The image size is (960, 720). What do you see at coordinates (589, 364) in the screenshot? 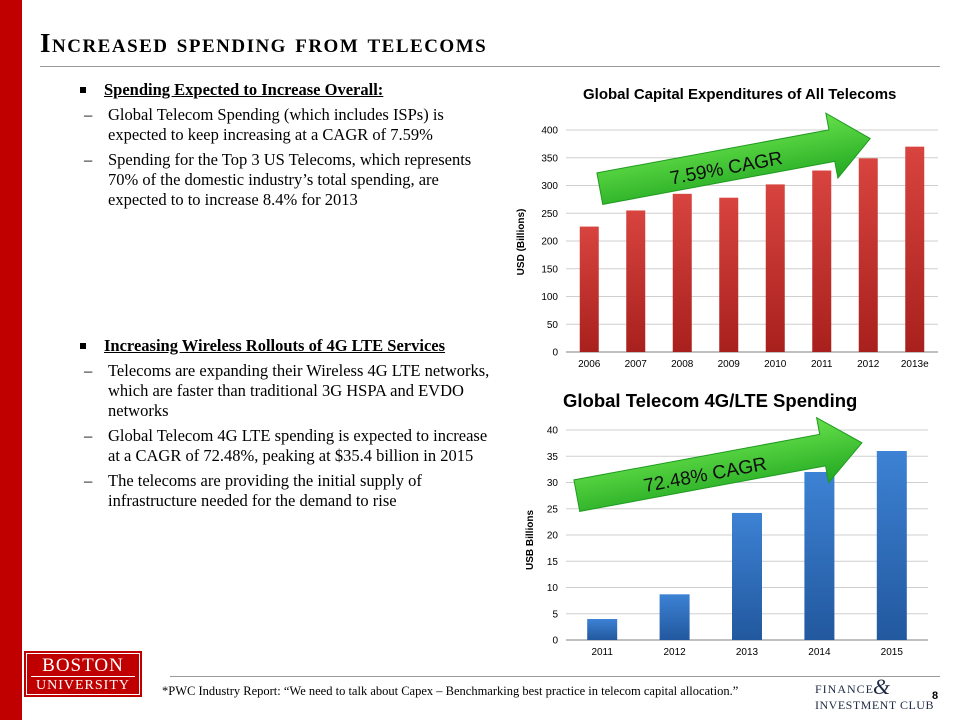
I see `x-tick-label: 2006` at bounding box center [589, 364].